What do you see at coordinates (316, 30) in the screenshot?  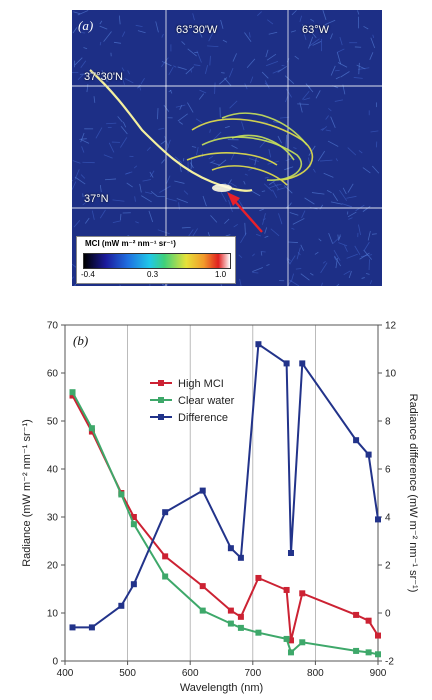 I see `lon-label-63w: 63°W` at bounding box center [316, 30].